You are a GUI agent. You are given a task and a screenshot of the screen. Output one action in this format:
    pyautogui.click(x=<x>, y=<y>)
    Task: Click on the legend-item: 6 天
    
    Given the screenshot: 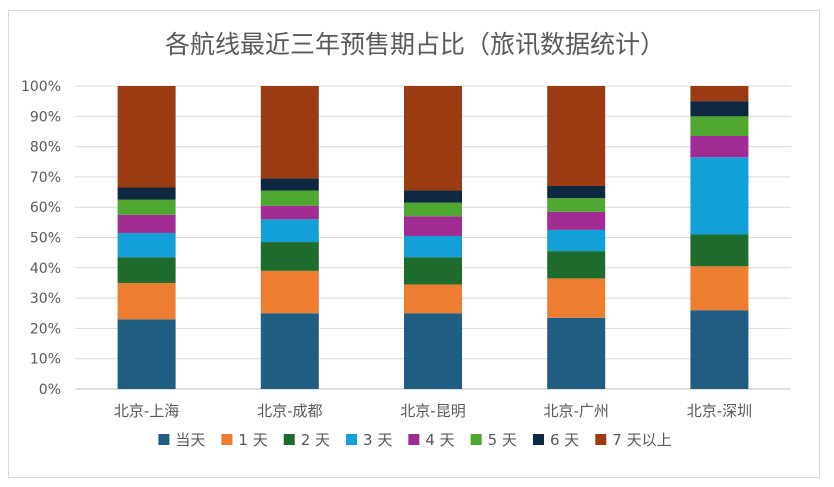 What is the action you would take?
    pyautogui.click(x=555, y=440)
    